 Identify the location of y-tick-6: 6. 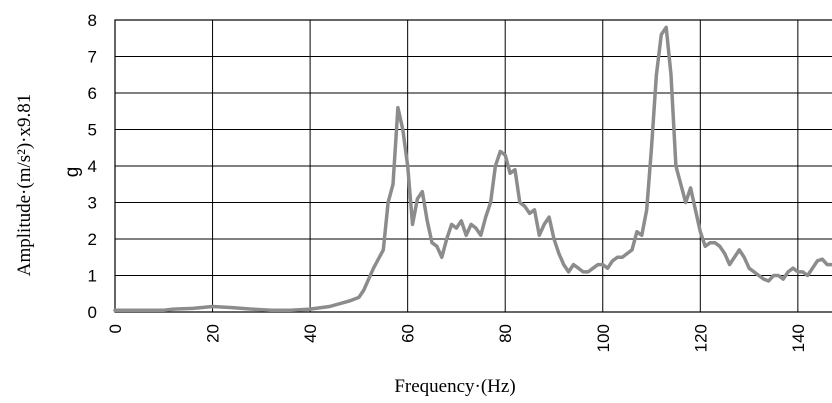
(92, 93).